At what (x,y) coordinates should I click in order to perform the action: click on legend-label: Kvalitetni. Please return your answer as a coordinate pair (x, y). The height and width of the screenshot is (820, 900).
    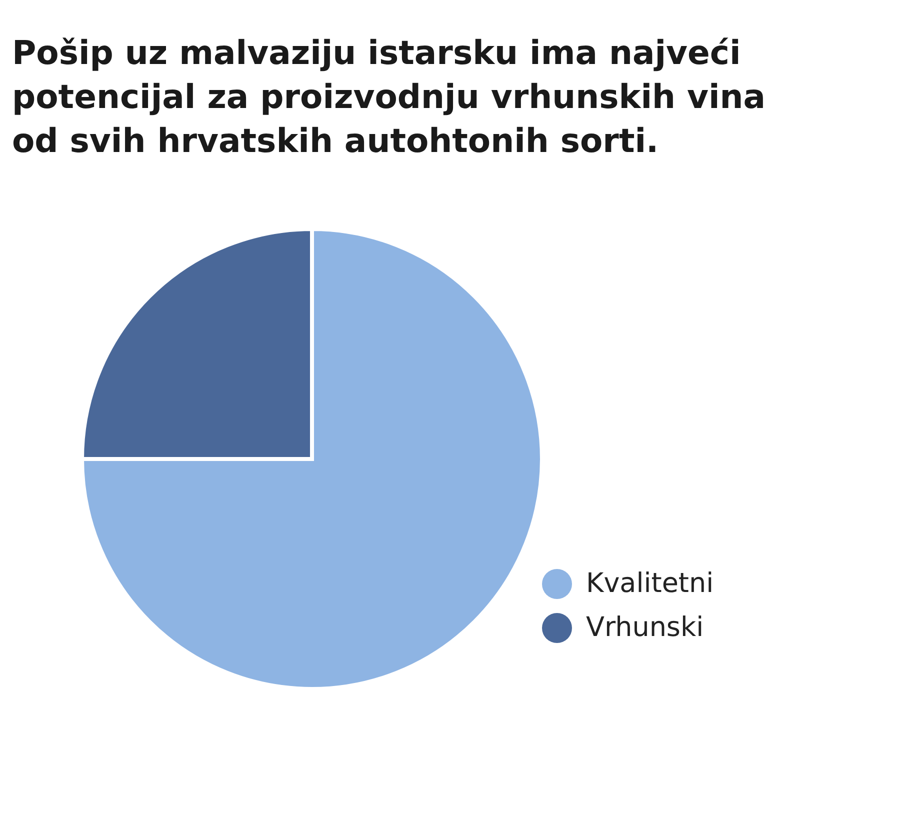
    Looking at the image, I should click on (650, 583).